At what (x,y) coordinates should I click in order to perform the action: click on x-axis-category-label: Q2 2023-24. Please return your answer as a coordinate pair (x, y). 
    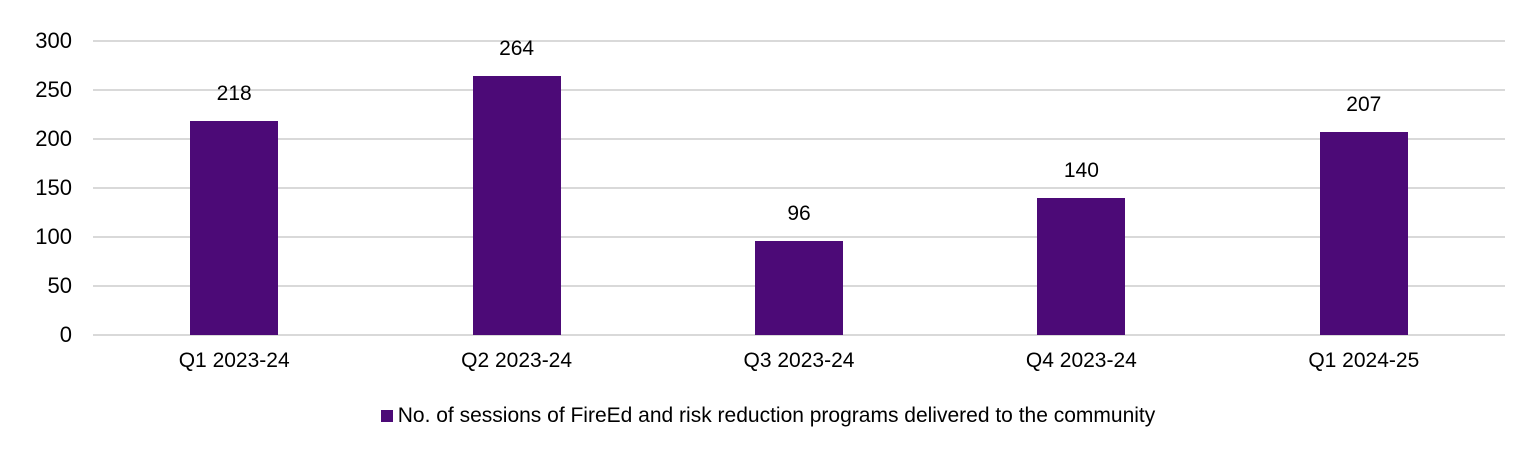
    Looking at the image, I should click on (517, 360).